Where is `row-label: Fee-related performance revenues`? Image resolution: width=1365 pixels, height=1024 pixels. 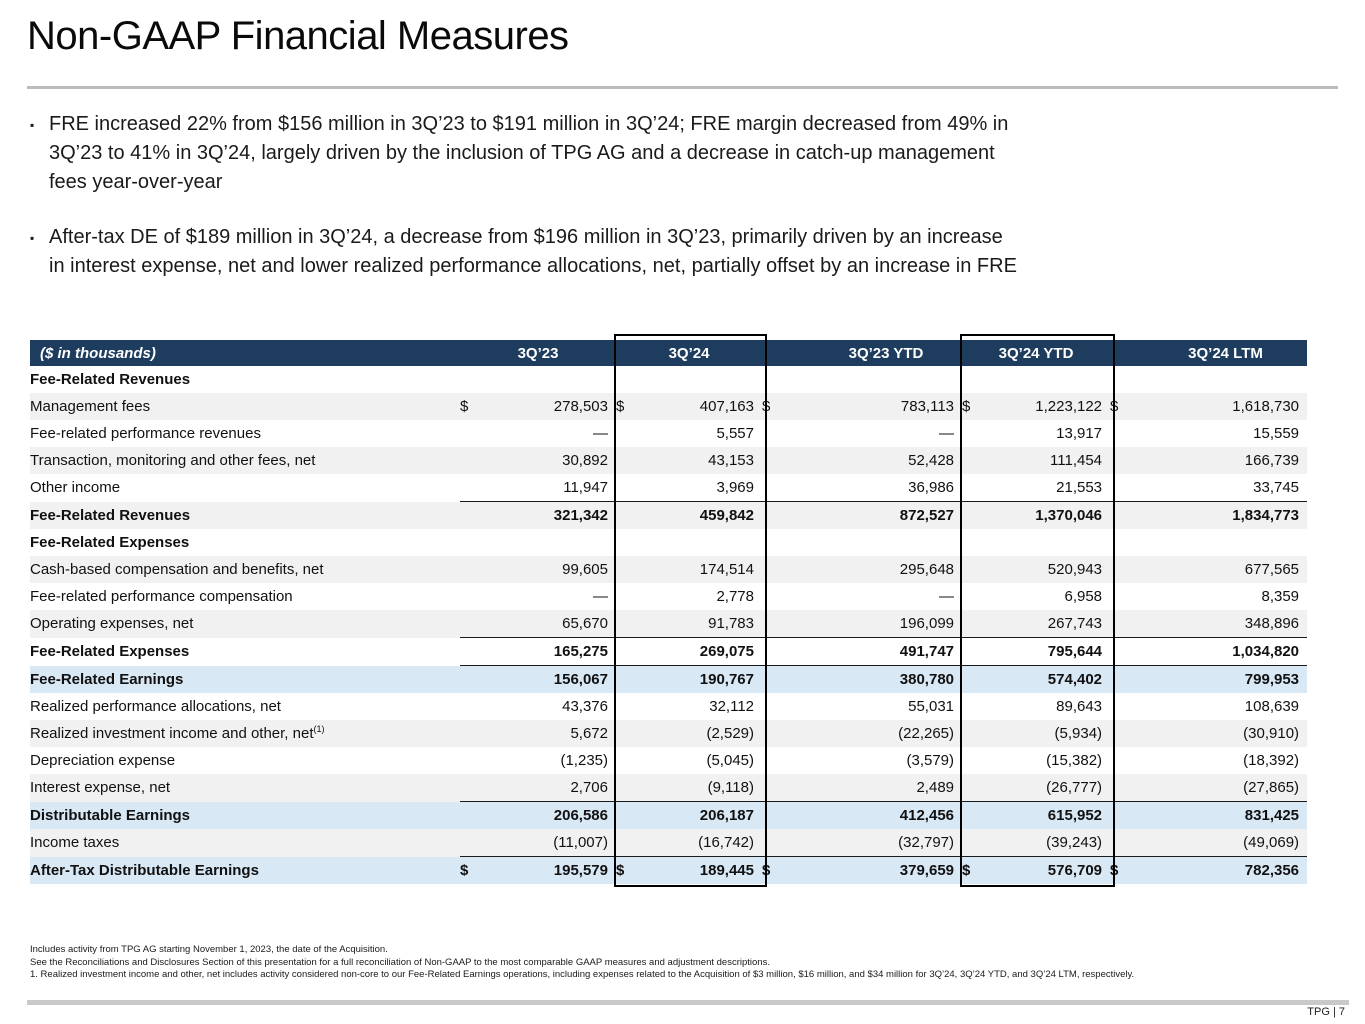 row-label: Fee-related performance revenues is located at coordinates (145, 433).